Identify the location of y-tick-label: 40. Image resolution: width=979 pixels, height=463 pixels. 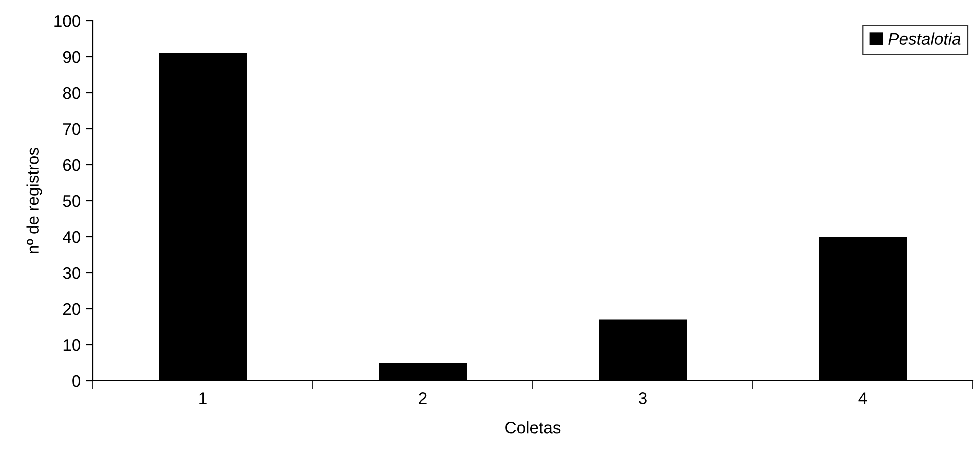
(72, 237).